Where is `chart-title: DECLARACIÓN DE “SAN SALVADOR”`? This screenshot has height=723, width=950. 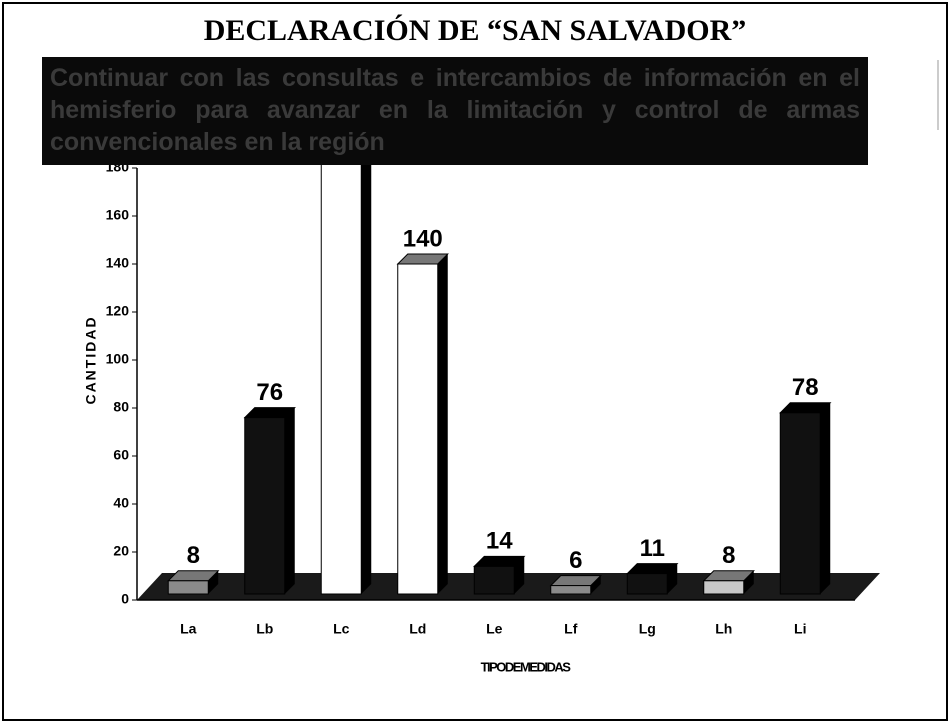 chart-title: DECLARACIÓN DE “SAN SALVADOR” is located at coordinates (475, 30).